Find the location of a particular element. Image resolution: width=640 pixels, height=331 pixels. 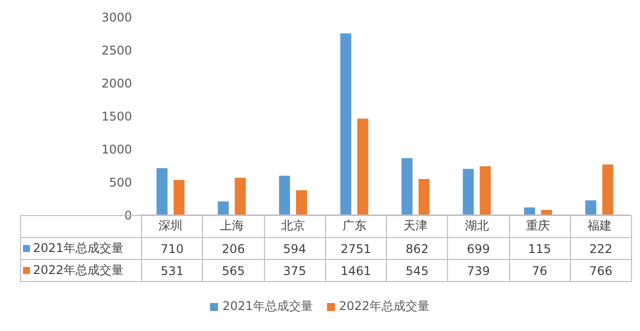

y-tick-label: 3000 is located at coordinates (116, 17).